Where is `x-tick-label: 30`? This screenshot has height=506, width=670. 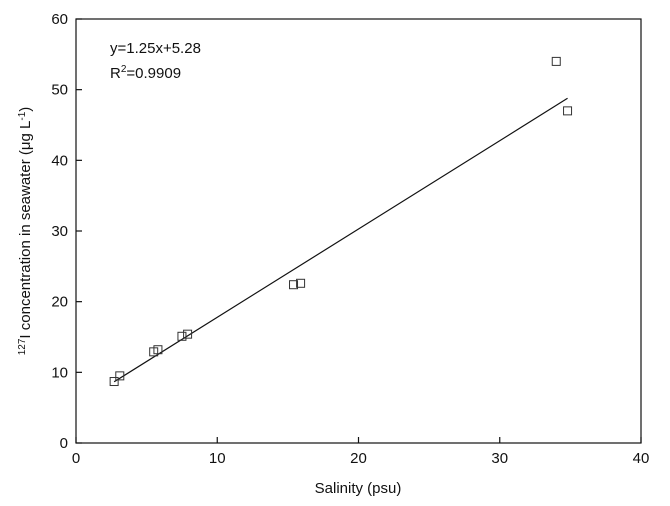
x-tick-label: 30 is located at coordinates (499, 458).